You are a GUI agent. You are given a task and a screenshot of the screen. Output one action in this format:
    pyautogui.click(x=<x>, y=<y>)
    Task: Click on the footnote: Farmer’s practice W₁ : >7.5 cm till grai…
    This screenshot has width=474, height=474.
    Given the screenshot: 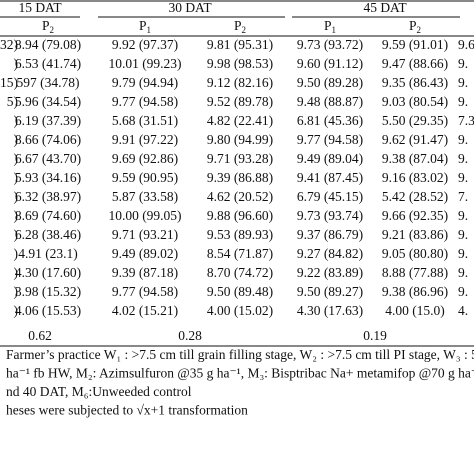 What is the action you would take?
    pyautogui.click(x=240, y=354)
    